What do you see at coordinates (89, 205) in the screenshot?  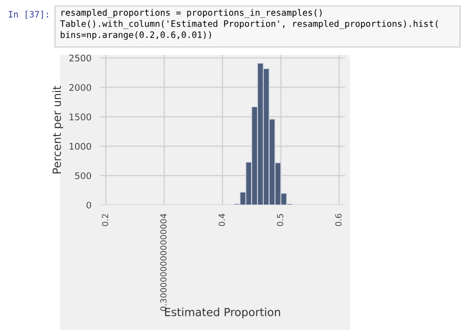 I see `y-tick-label: 0` at bounding box center [89, 205].